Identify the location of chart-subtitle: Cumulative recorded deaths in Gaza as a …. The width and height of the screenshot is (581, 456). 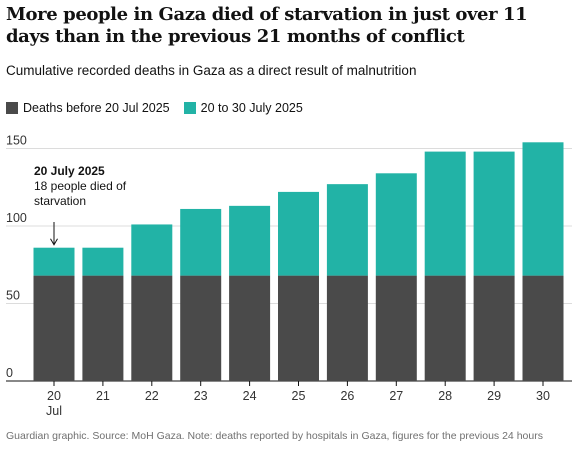
(211, 70).